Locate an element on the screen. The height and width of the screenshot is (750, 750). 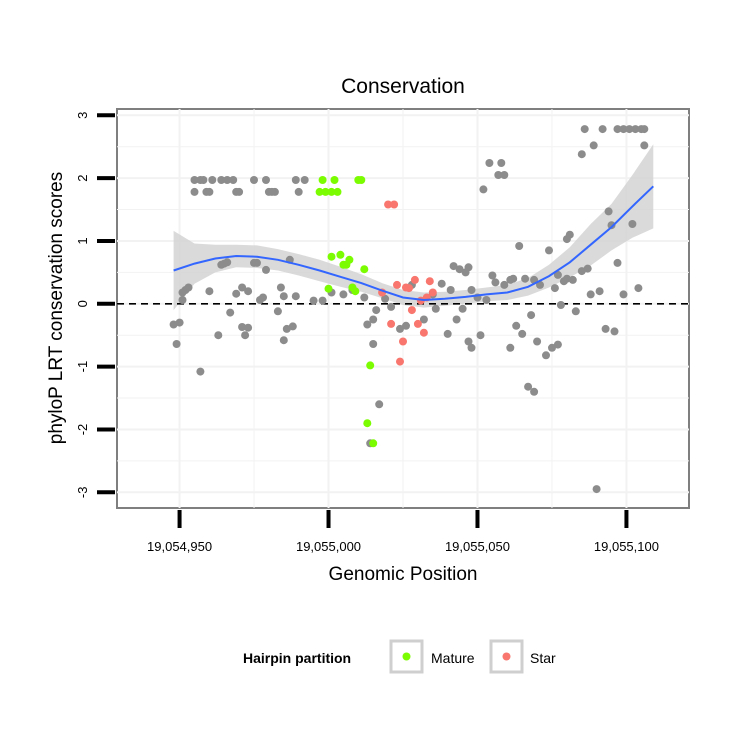
y-tick-label: 0 is located at coordinates (82, 303).